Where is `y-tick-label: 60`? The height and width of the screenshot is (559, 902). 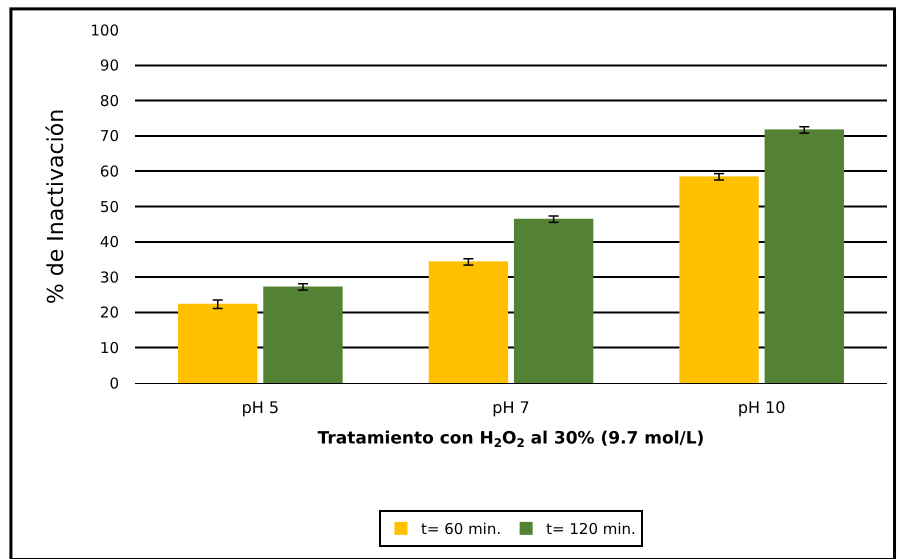
y-tick-label: 60 is located at coordinates (109, 171).